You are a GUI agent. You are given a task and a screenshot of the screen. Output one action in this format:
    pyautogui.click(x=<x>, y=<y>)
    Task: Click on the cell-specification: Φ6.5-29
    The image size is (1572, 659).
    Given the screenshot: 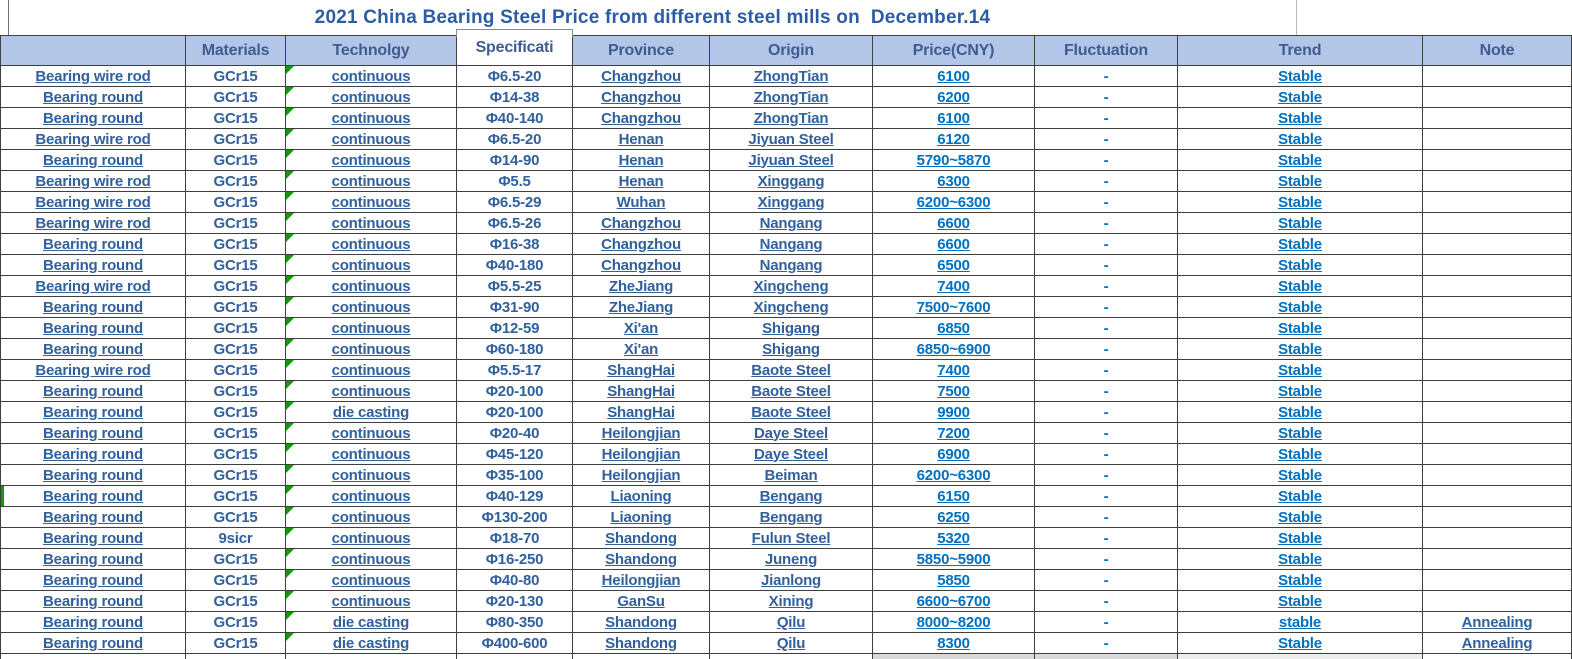 What is the action you would take?
    pyautogui.click(x=515, y=202)
    